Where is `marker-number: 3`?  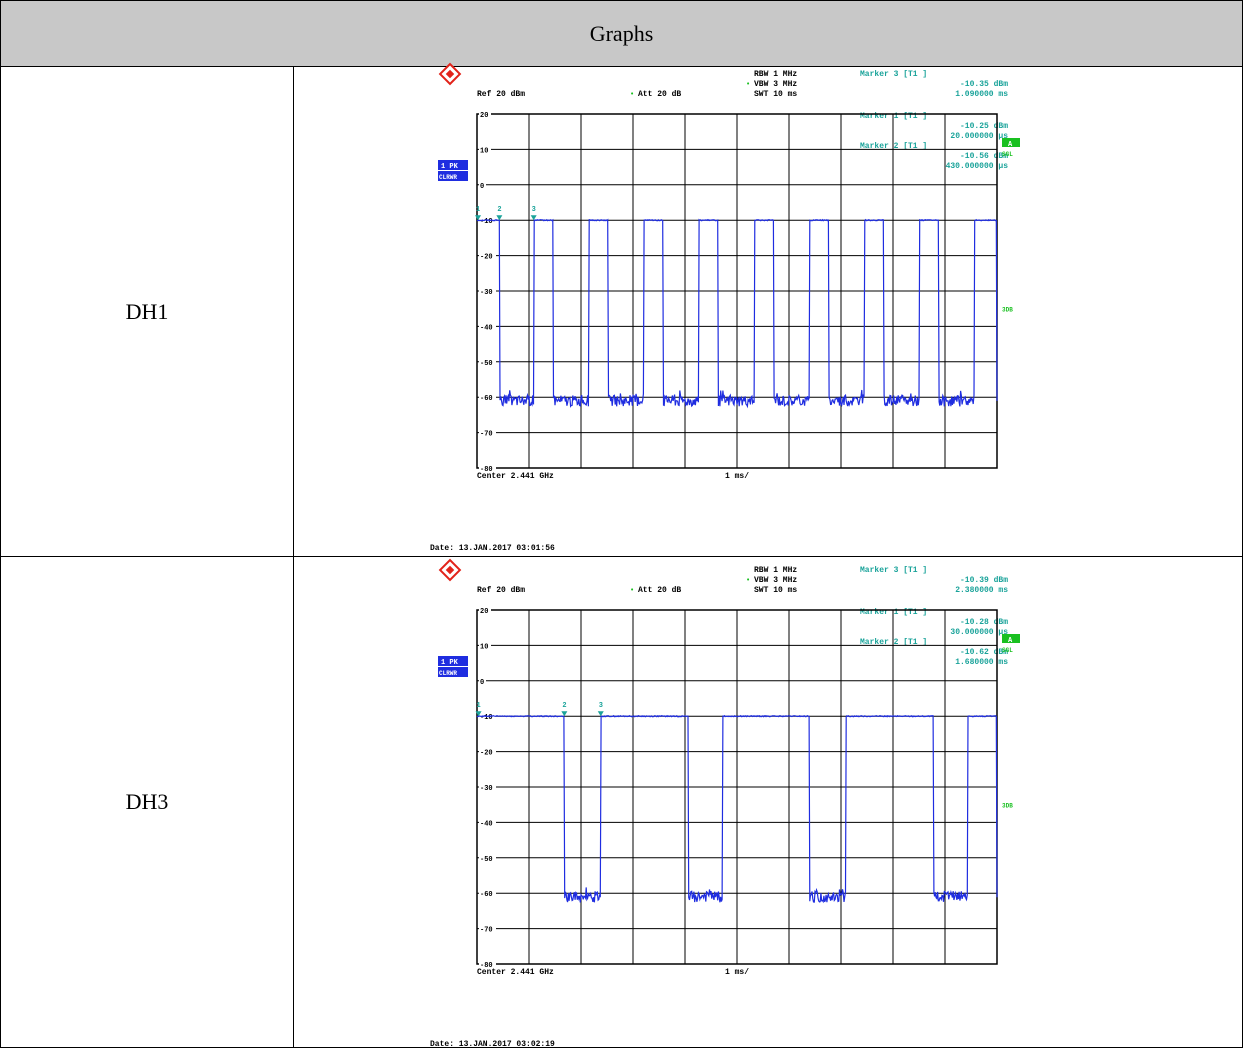 marker-number: 3 is located at coordinates (601, 706).